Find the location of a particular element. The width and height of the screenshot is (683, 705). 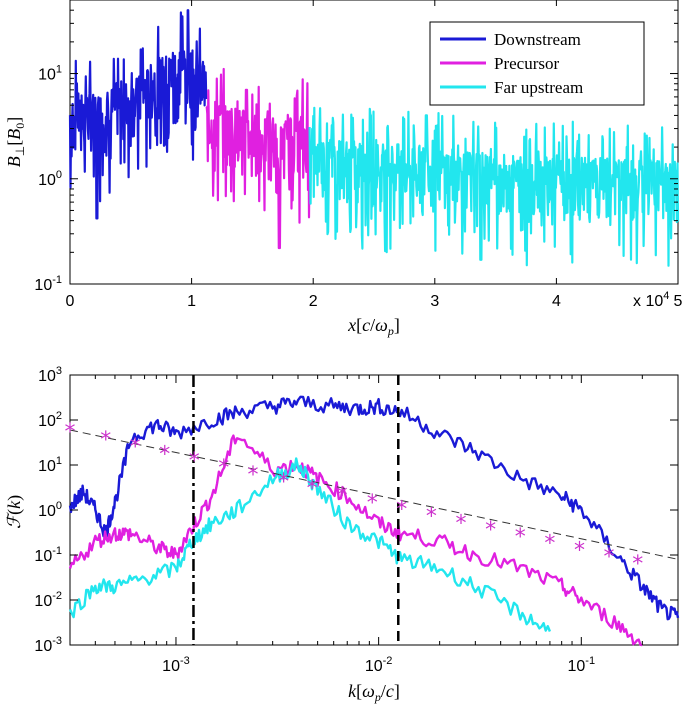

legend-label-precursor: Precursor is located at coordinates (526, 63).